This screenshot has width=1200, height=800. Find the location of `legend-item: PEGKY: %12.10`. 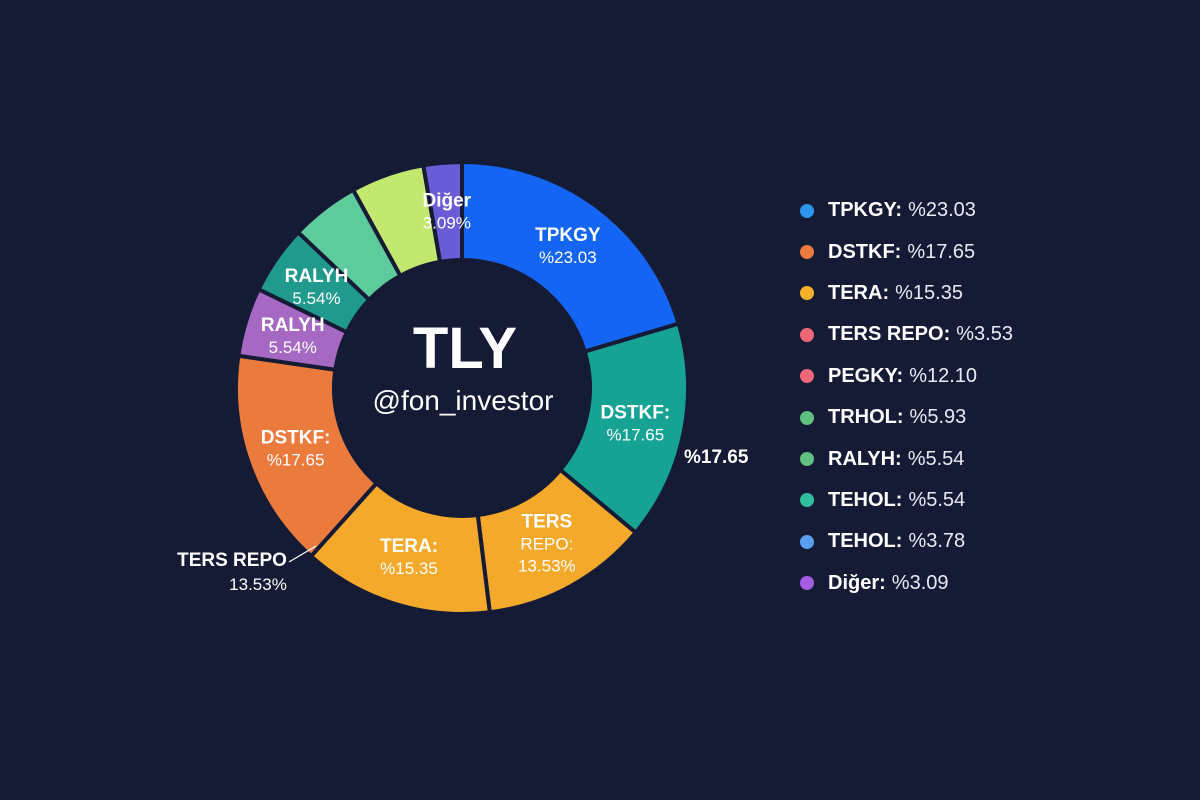

legend-item: PEGKY: %12.10 is located at coordinates (906, 376).